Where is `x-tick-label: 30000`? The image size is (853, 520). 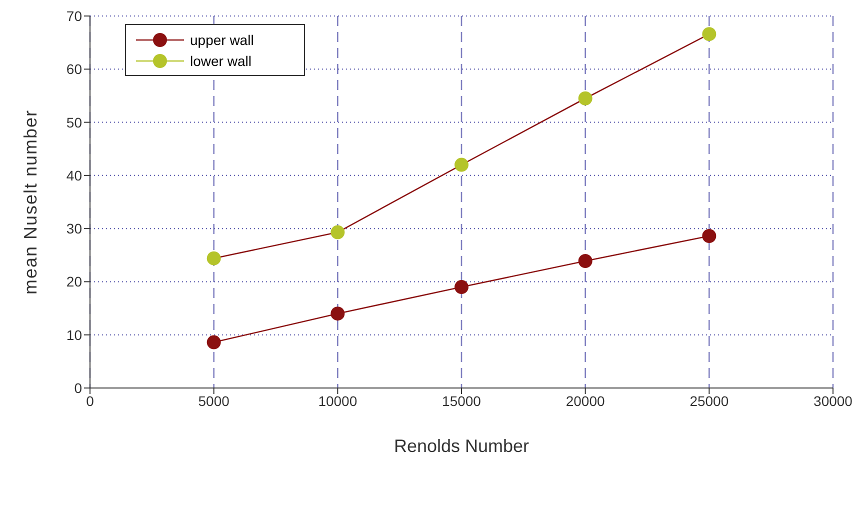
x-tick-label: 30000 is located at coordinates (833, 400).